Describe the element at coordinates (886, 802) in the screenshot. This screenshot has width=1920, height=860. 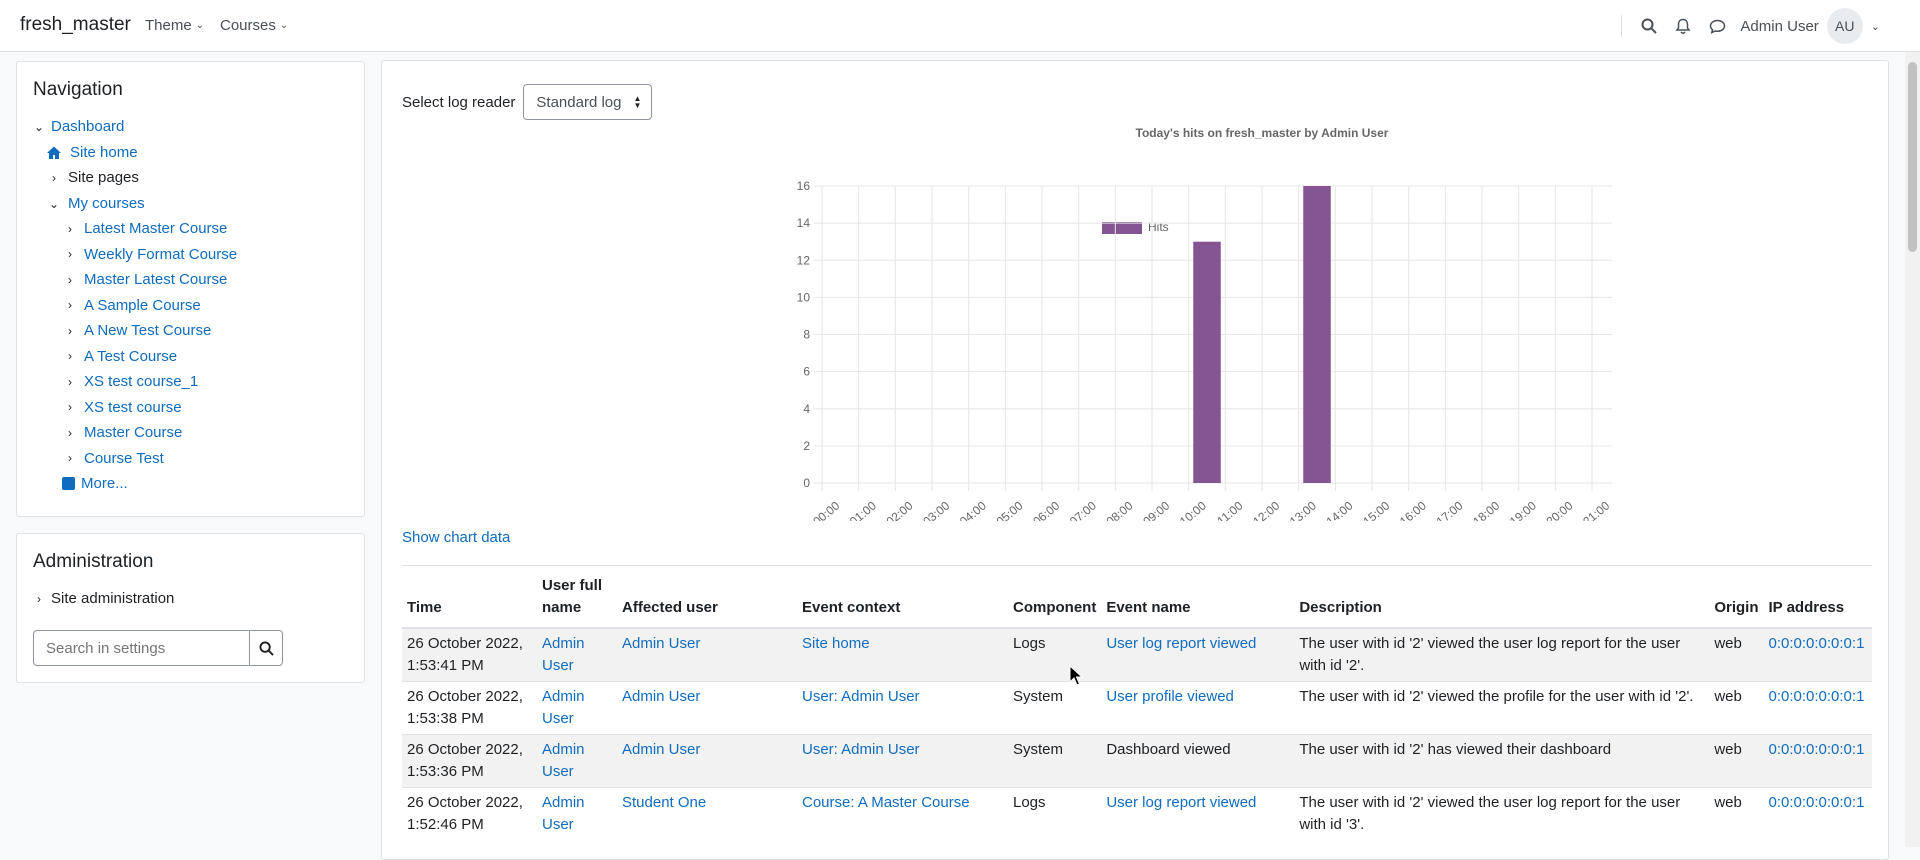
I see `cell-event-context-link: Course: A Master Course` at that location.